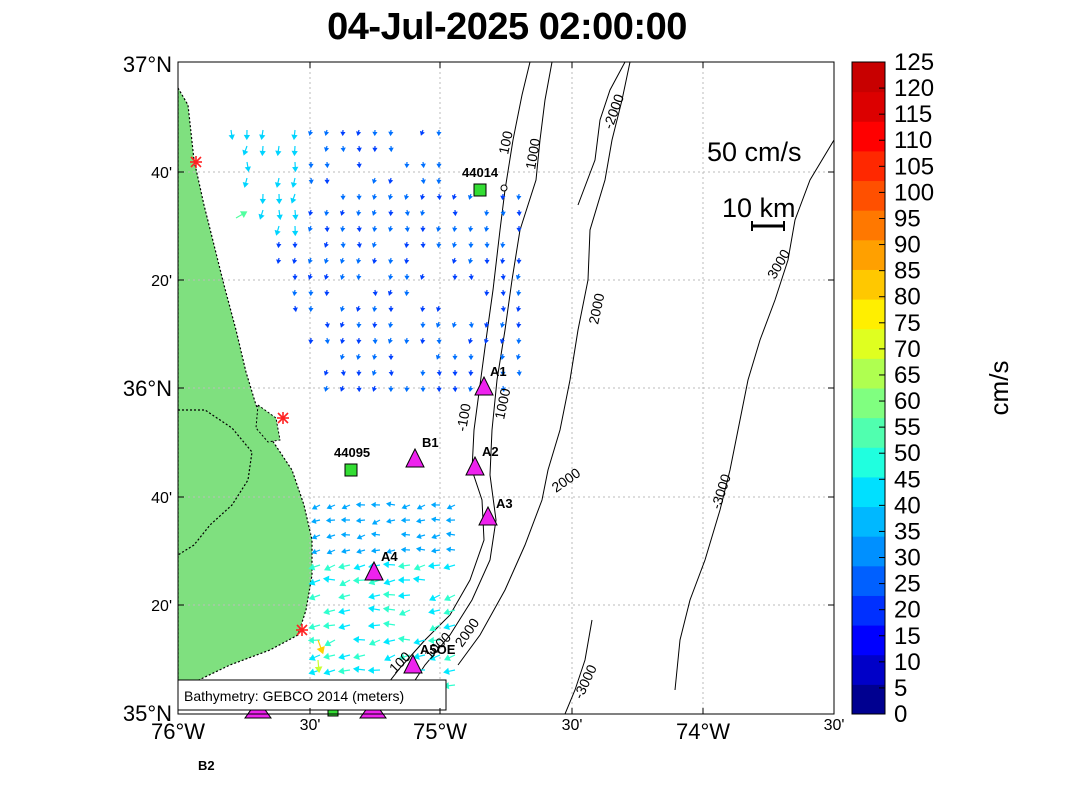  I want to click on station-A4-marker, so click(374, 570).